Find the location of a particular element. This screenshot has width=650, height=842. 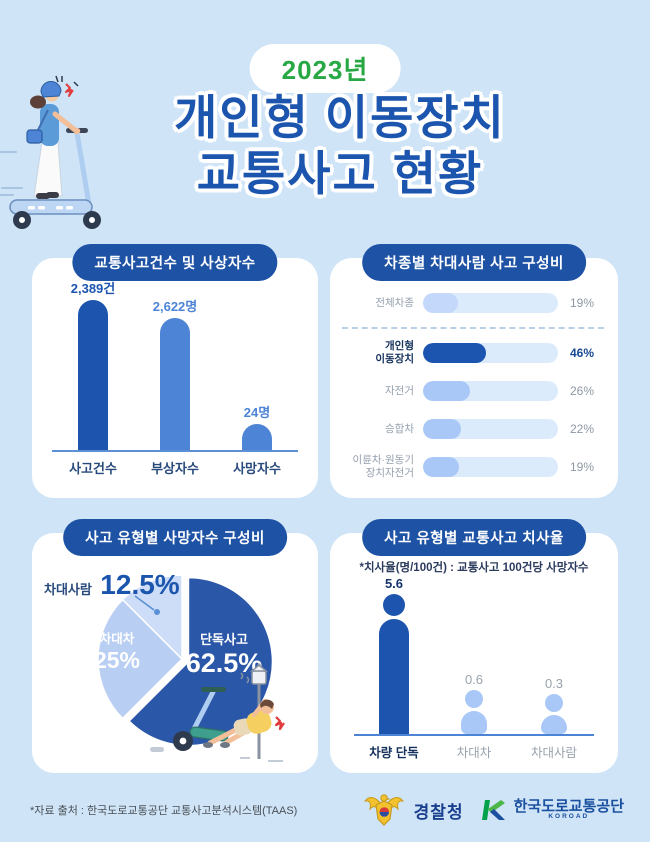

panel-vehicle-composition-header: 차종별 차대사람 사고 구성비 is located at coordinates (474, 262).